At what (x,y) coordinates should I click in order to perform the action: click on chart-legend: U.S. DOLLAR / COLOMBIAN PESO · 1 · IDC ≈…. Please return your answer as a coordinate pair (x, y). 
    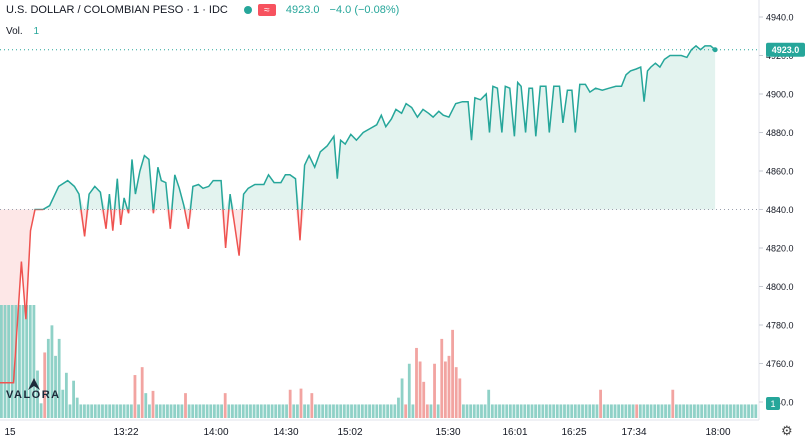
    Looking at the image, I should click on (202, 10).